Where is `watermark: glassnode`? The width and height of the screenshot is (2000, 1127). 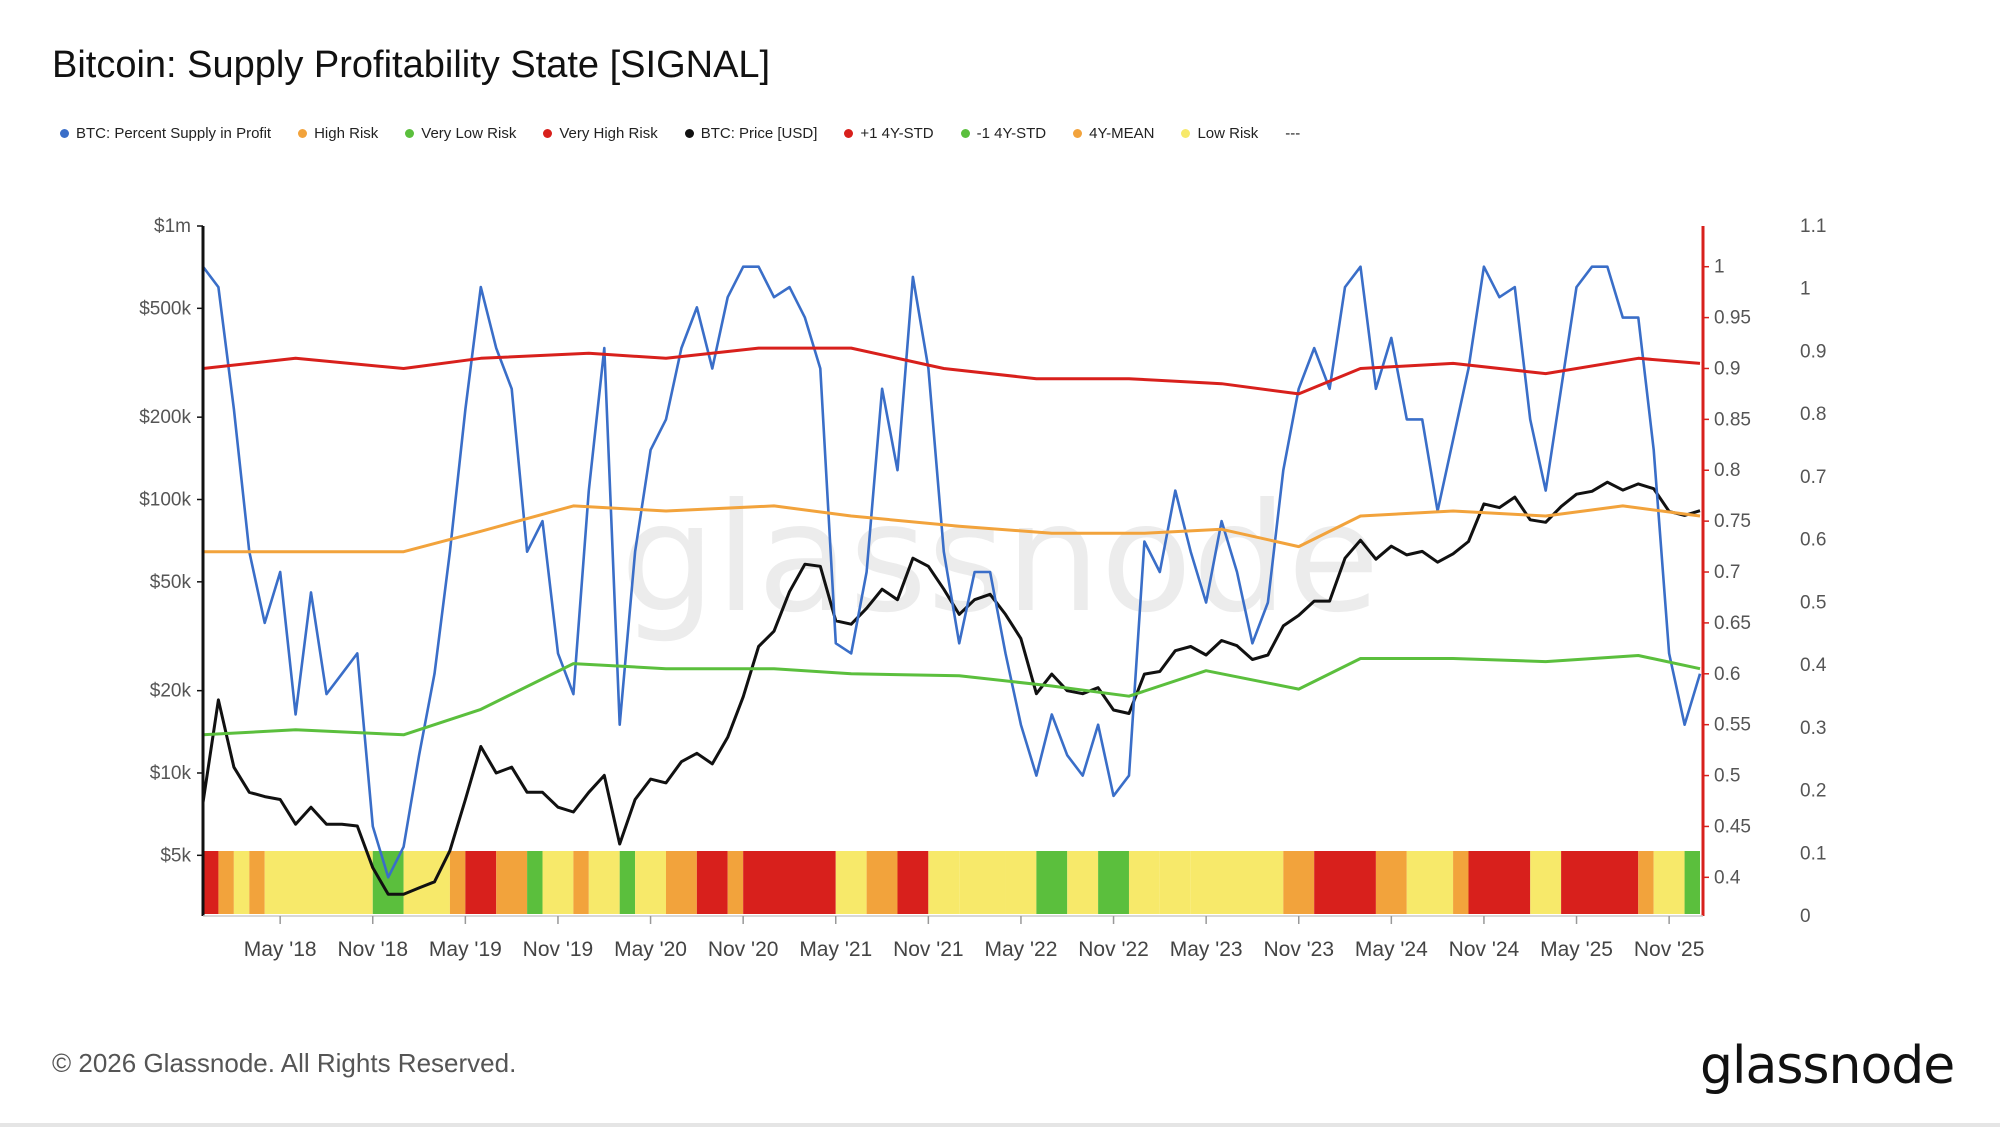 watermark: glassnode is located at coordinates (999, 559).